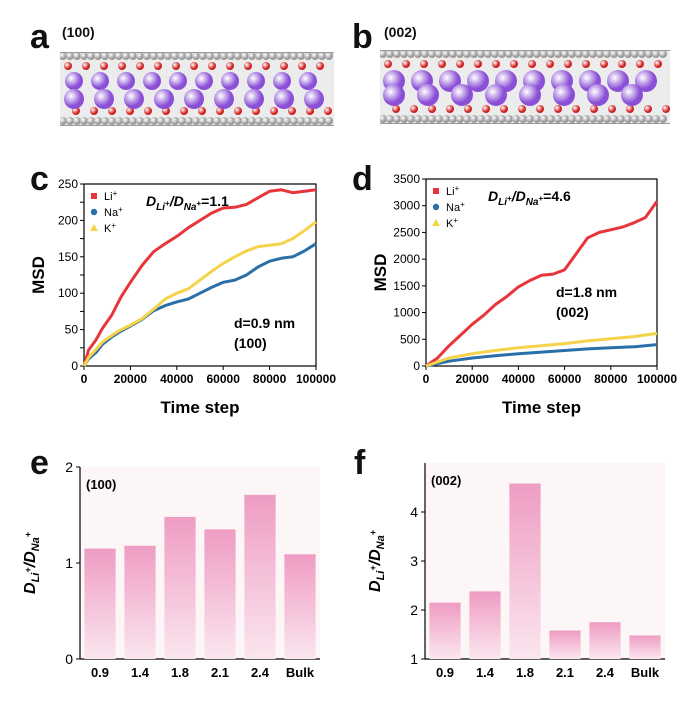 The image size is (700, 704). What do you see at coordinates (645, 647) in the screenshot?
I see `bar-bulk` at bounding box center [645, 647].